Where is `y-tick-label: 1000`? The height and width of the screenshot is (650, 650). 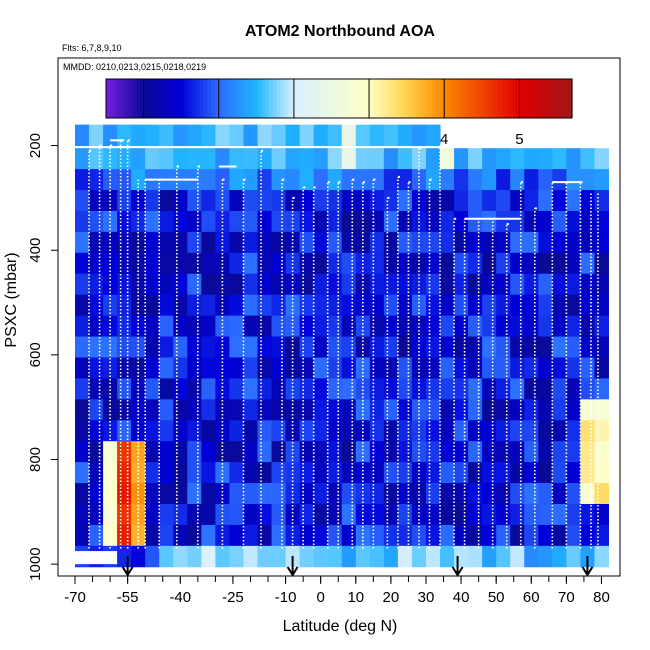 y-tick-label: 1000 is located at coordinates (35, 563).